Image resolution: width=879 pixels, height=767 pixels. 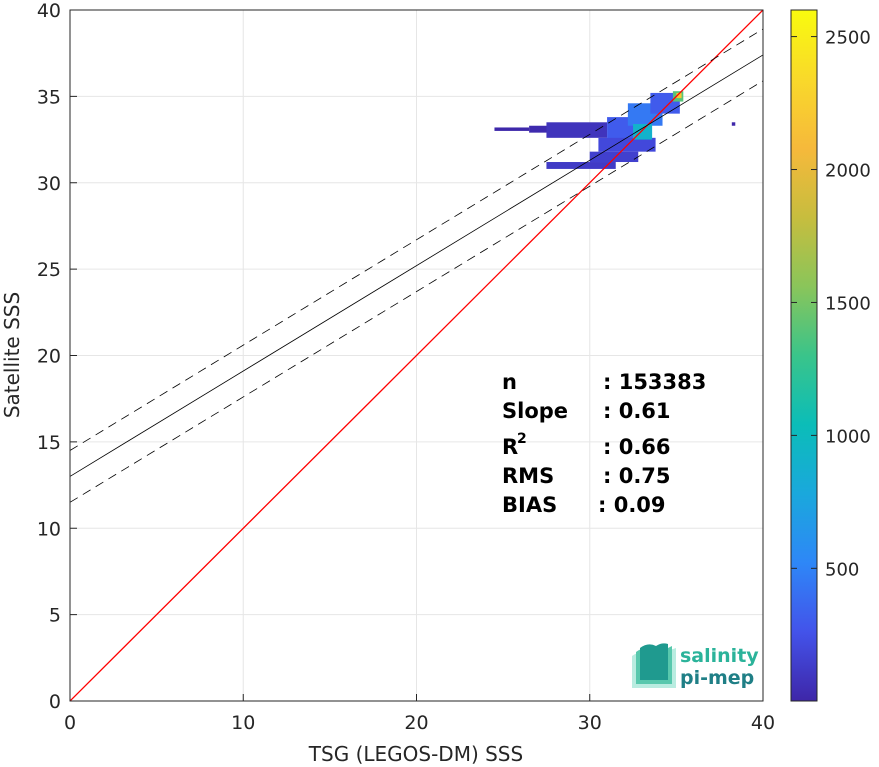 What do you see at coordinates (848, 303) in the screenshot?
I see `colorbar-tick-label: 1500` at bounding box center [848, 303].